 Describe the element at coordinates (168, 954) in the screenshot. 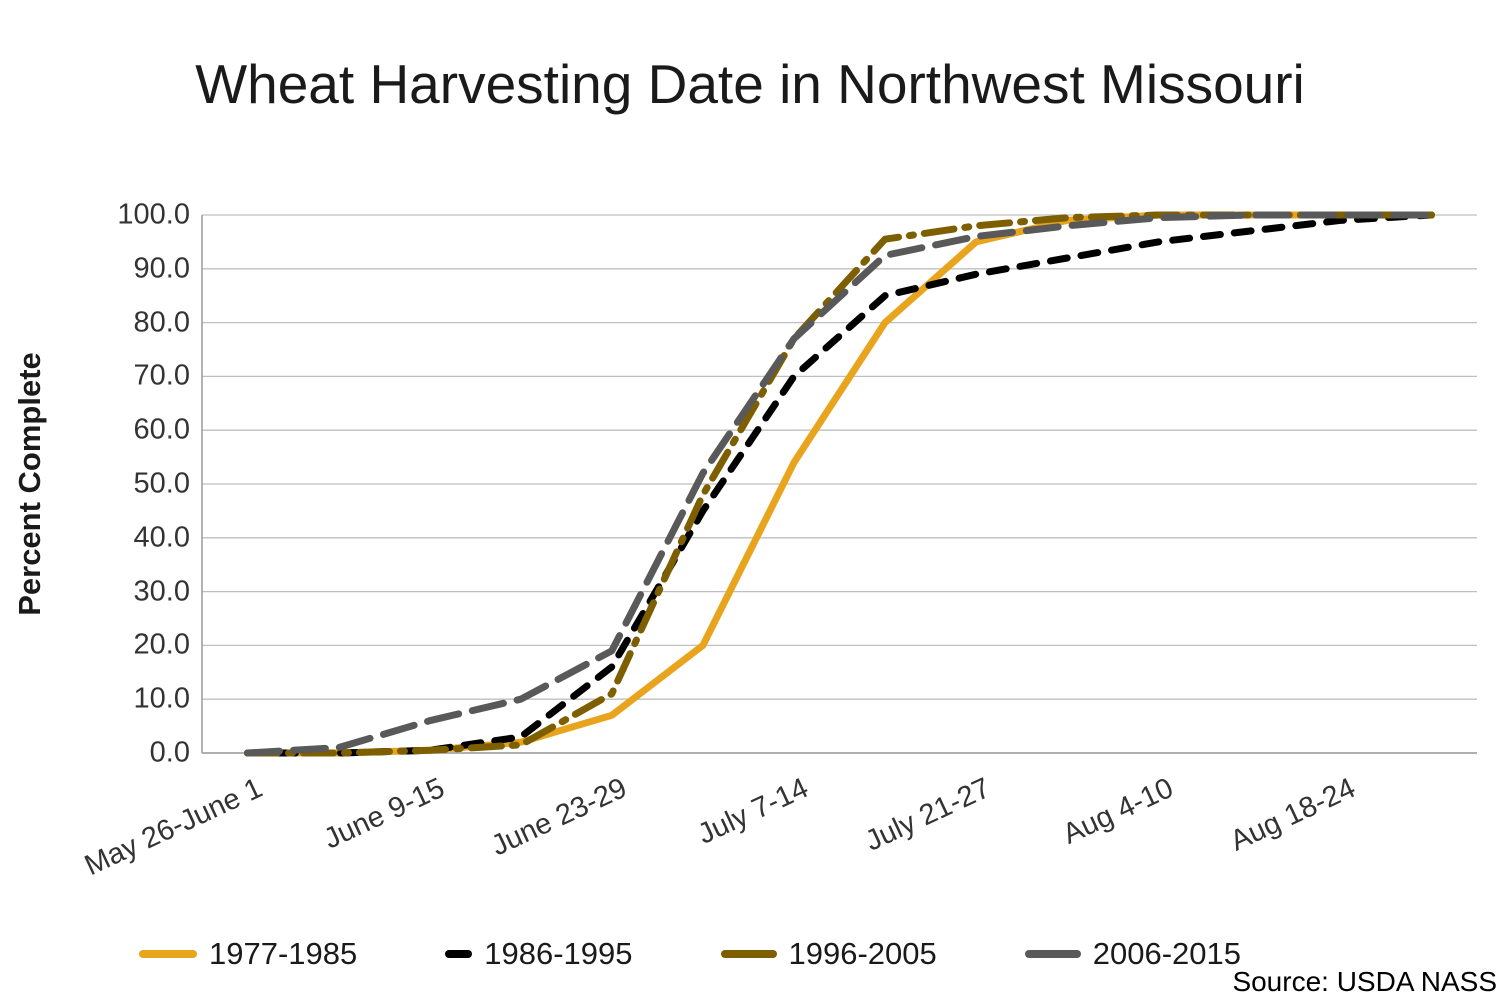

I see `legend-swatch-1977-1985` at that location.